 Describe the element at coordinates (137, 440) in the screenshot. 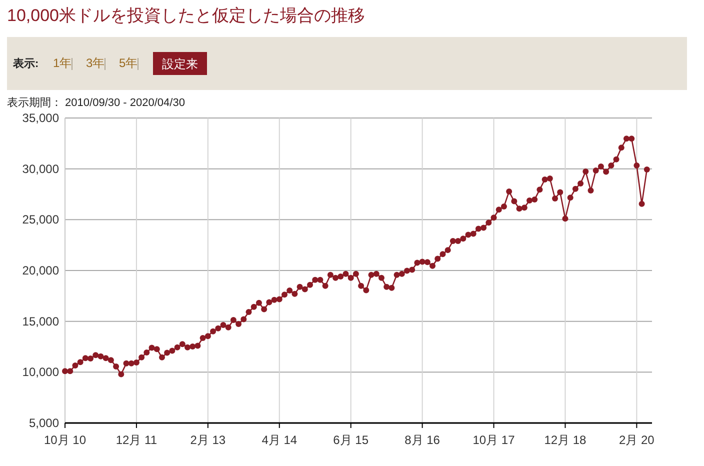

I see `x-tick-label: 12月 11` at that location.